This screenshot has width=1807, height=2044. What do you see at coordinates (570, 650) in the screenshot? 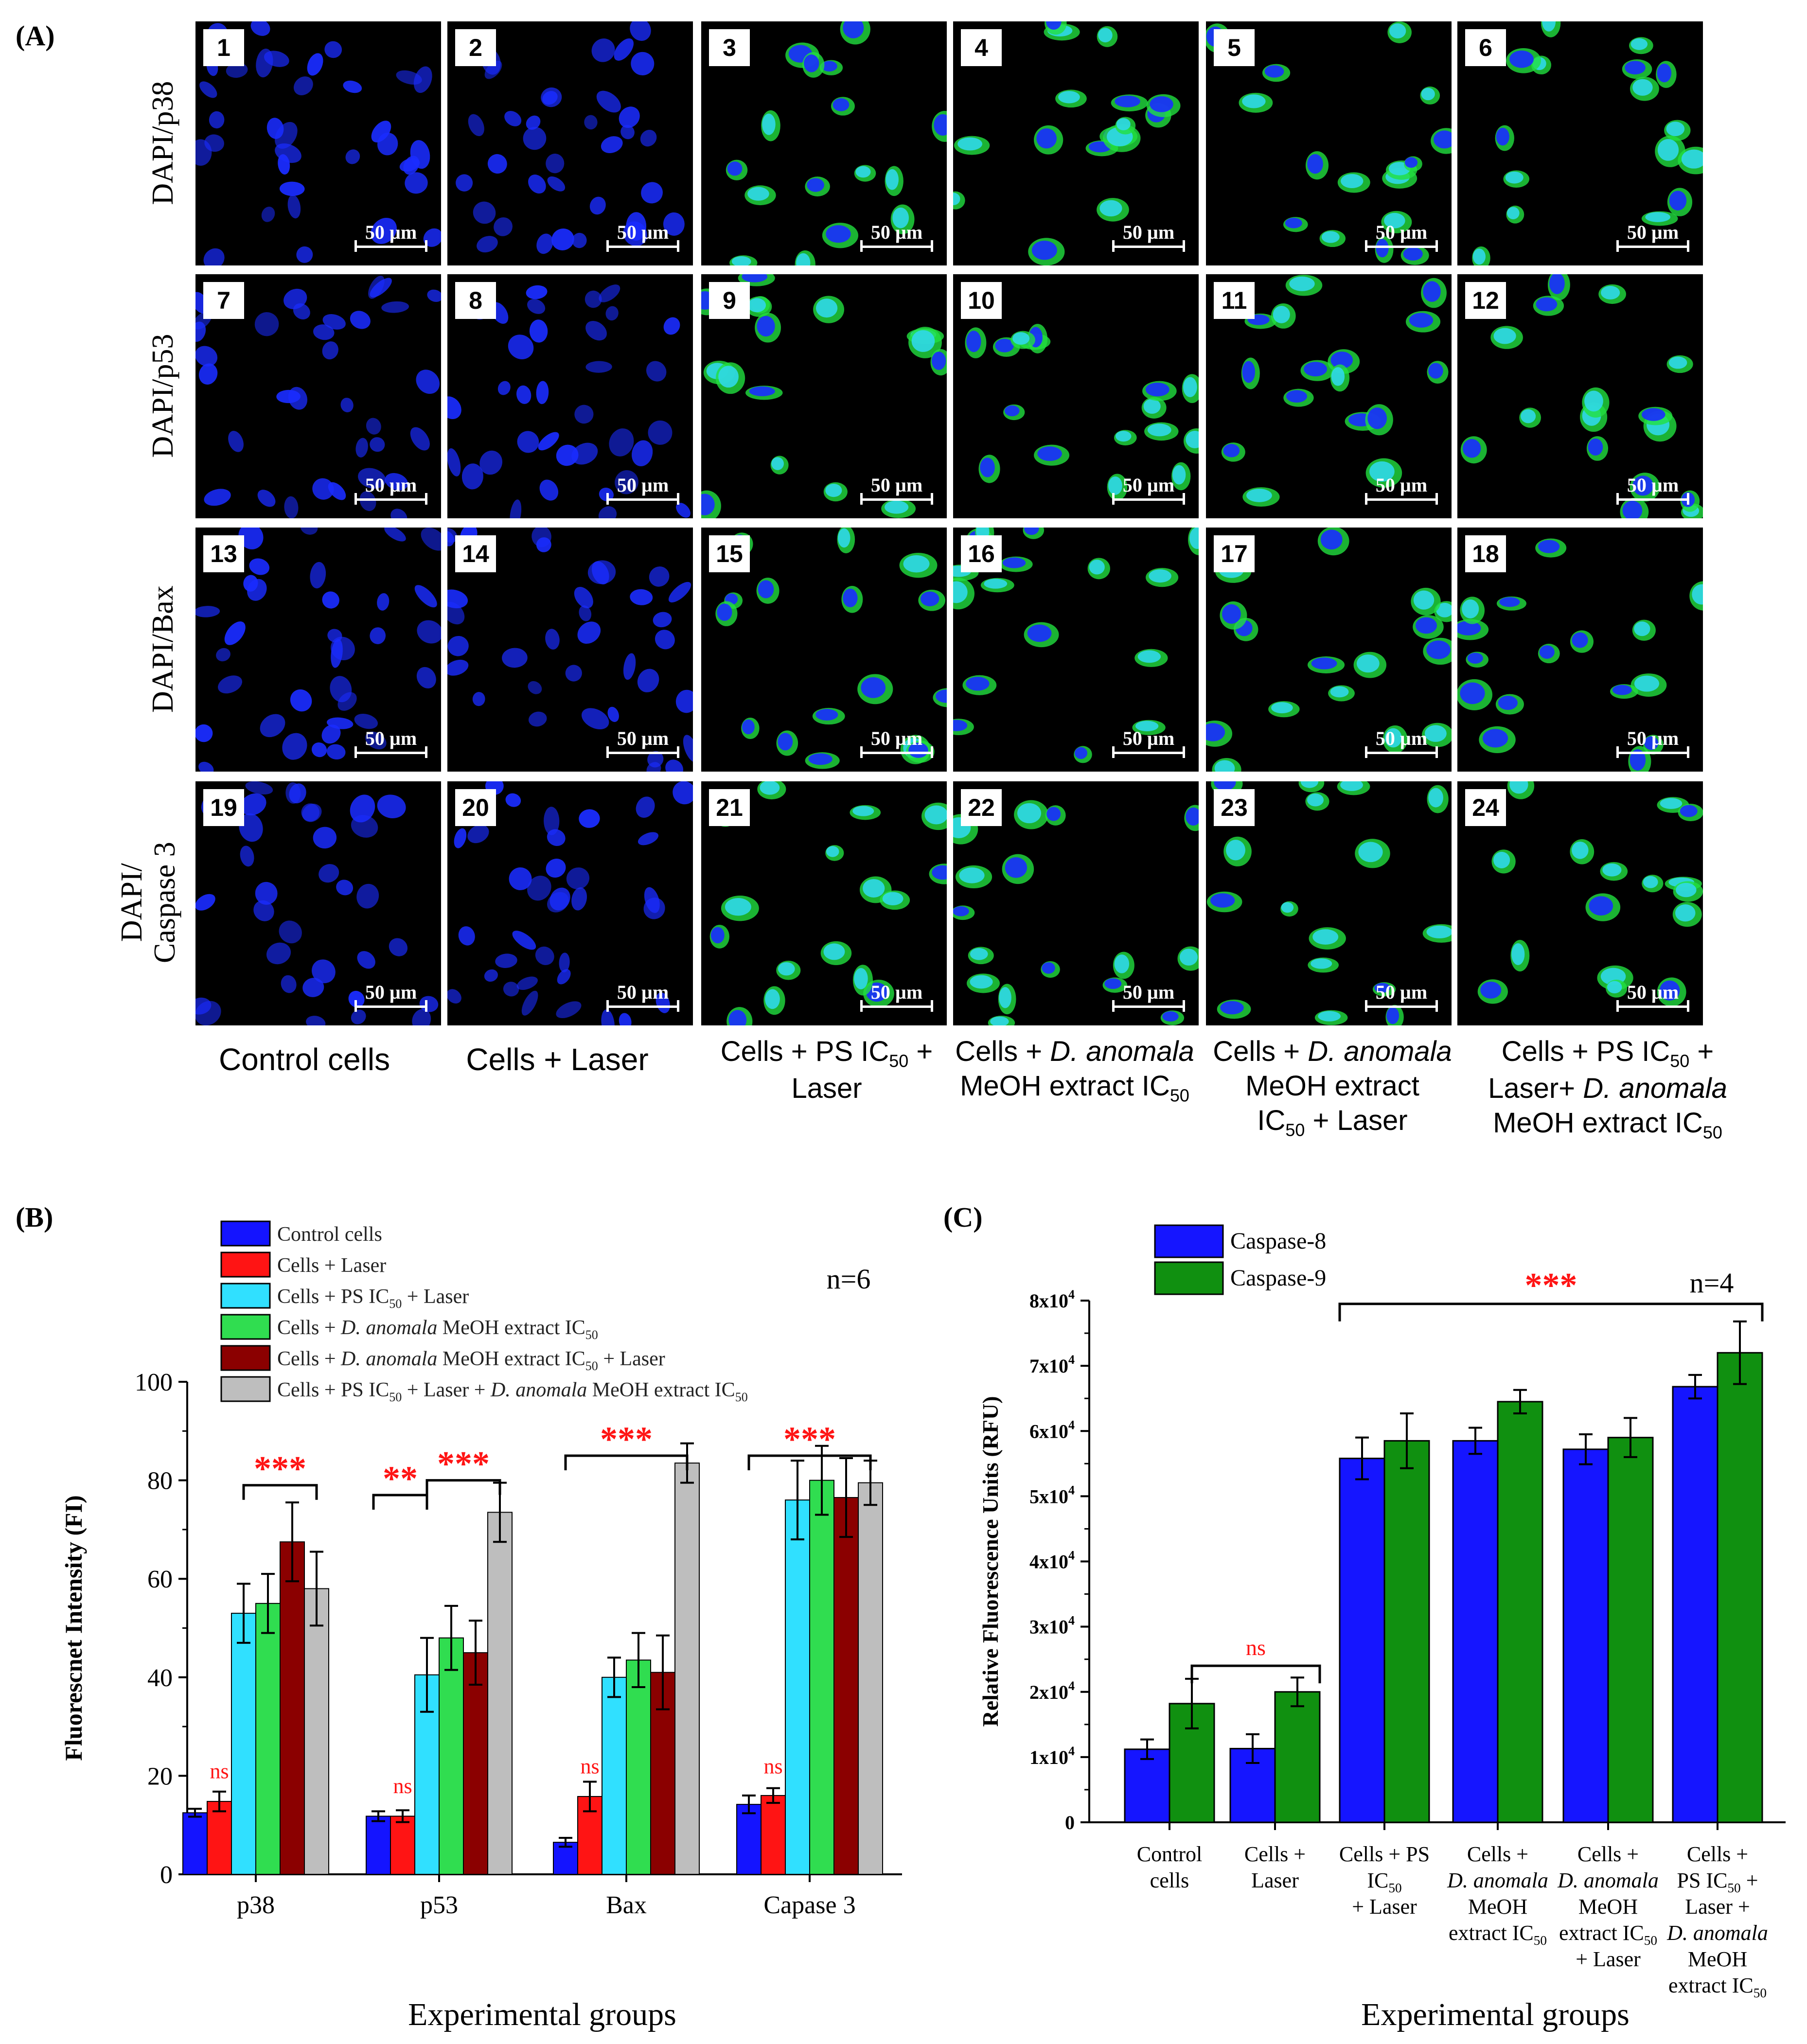
I see `micrograph-tile: 14 50 µm` at bounding box center [570, 650].